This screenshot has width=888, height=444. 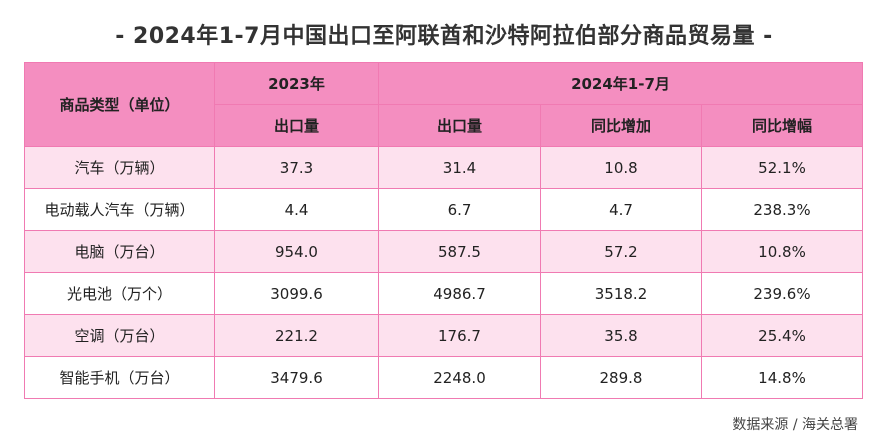 I want to click on cell-yoy-growth: 239.6%, so click(x=782, y=293).